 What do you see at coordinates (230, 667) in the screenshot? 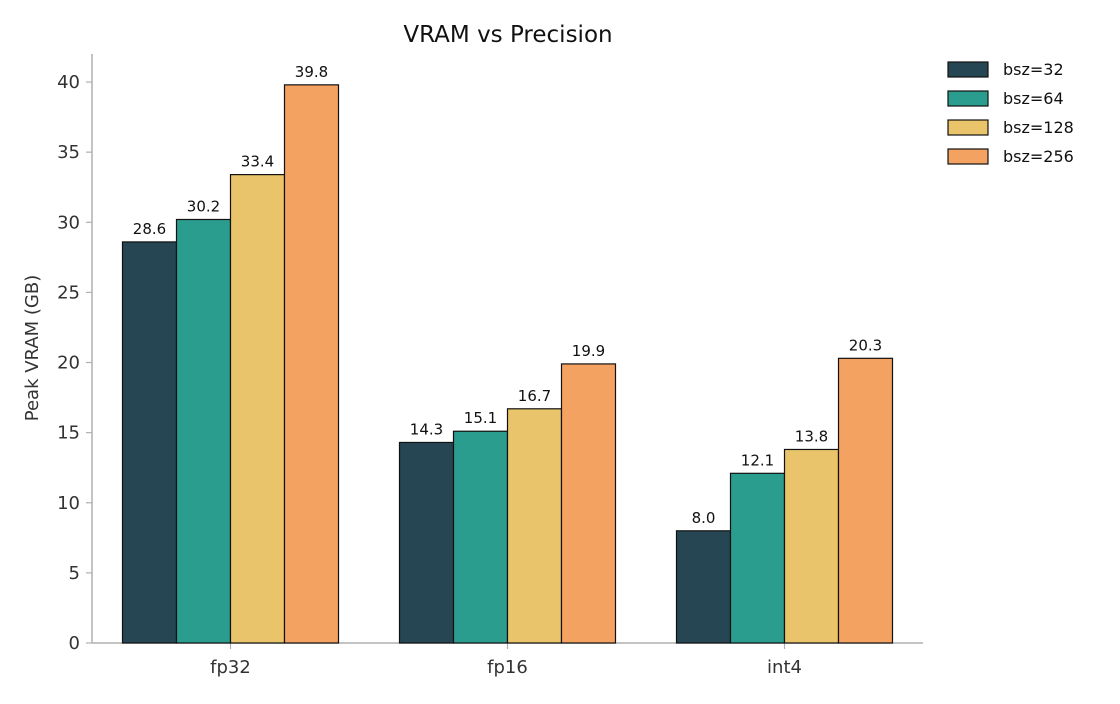
I see `x-tick-label: fp32` at bounding box center [230, 667].